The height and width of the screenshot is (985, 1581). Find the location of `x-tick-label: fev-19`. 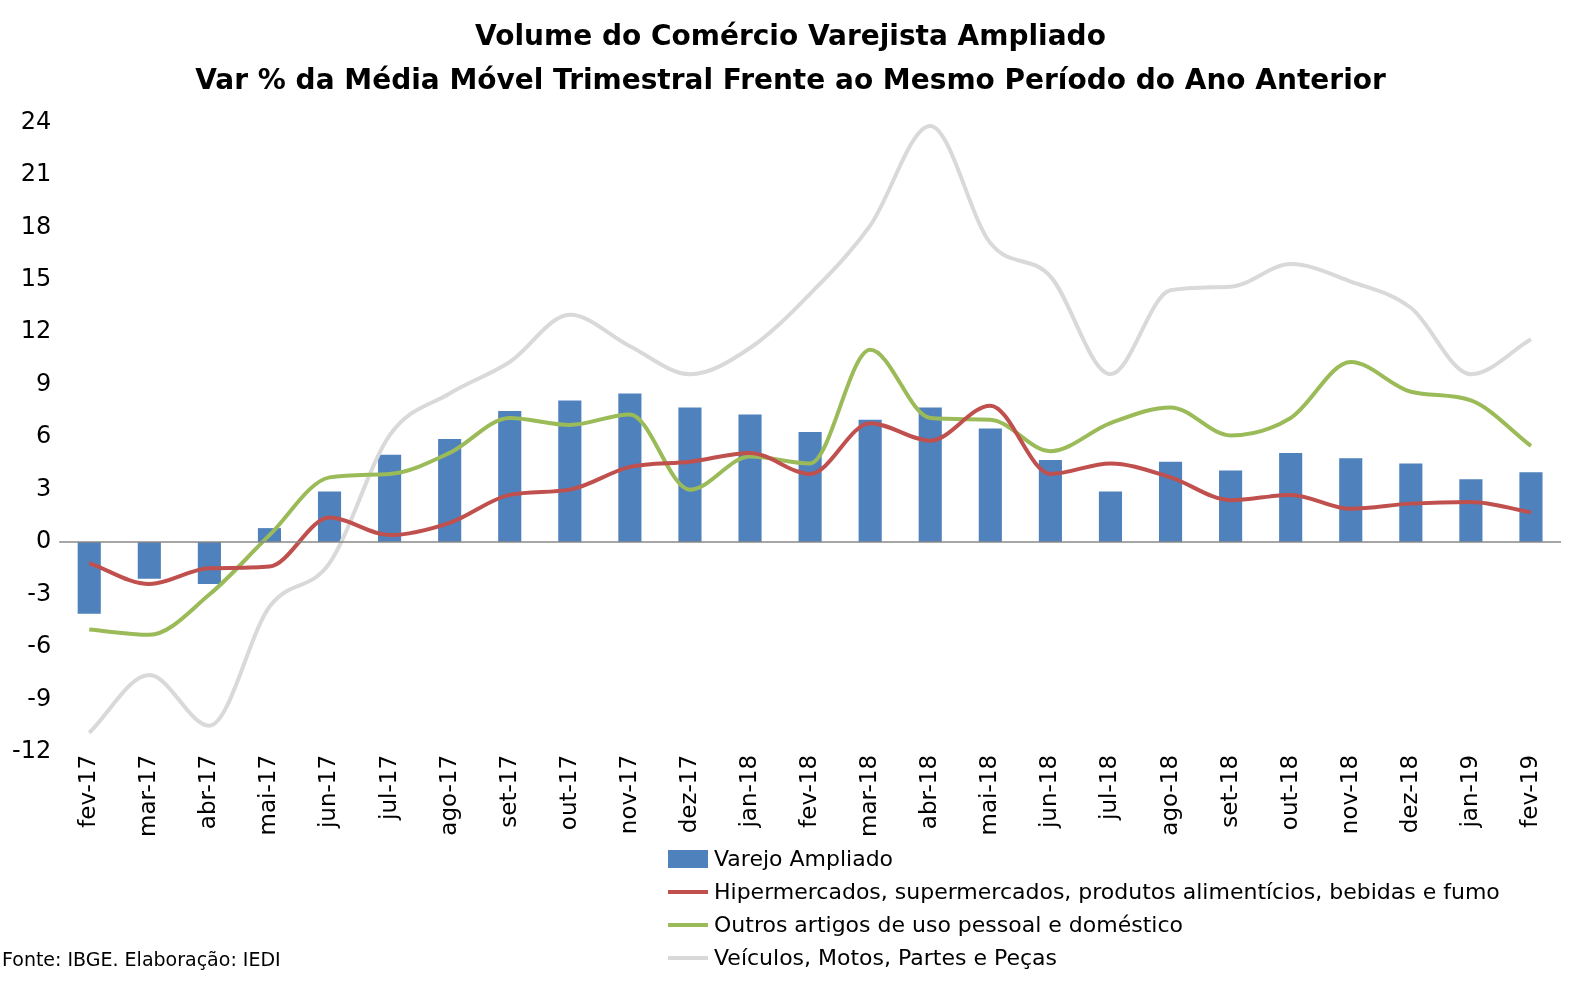

x-tick-label: fev-19 is located at coordinates (1528, 791).